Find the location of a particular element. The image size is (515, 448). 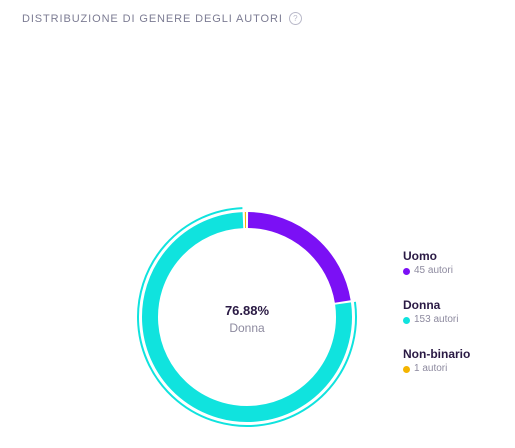

legend-item-uomo: Uomo 45 autori is located at coordinates (436, 263).